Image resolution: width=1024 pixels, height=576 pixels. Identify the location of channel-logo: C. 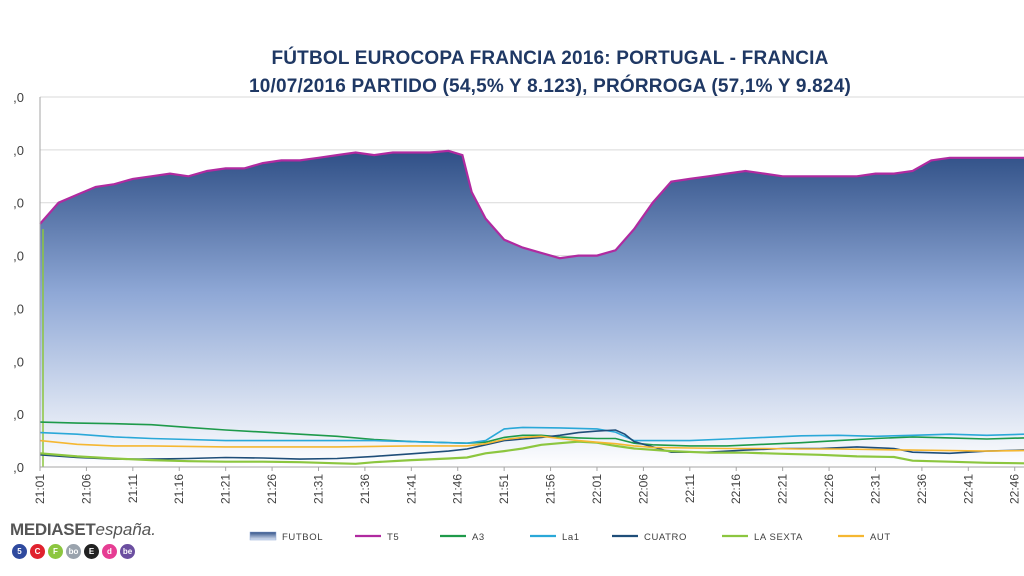
(37, 551).